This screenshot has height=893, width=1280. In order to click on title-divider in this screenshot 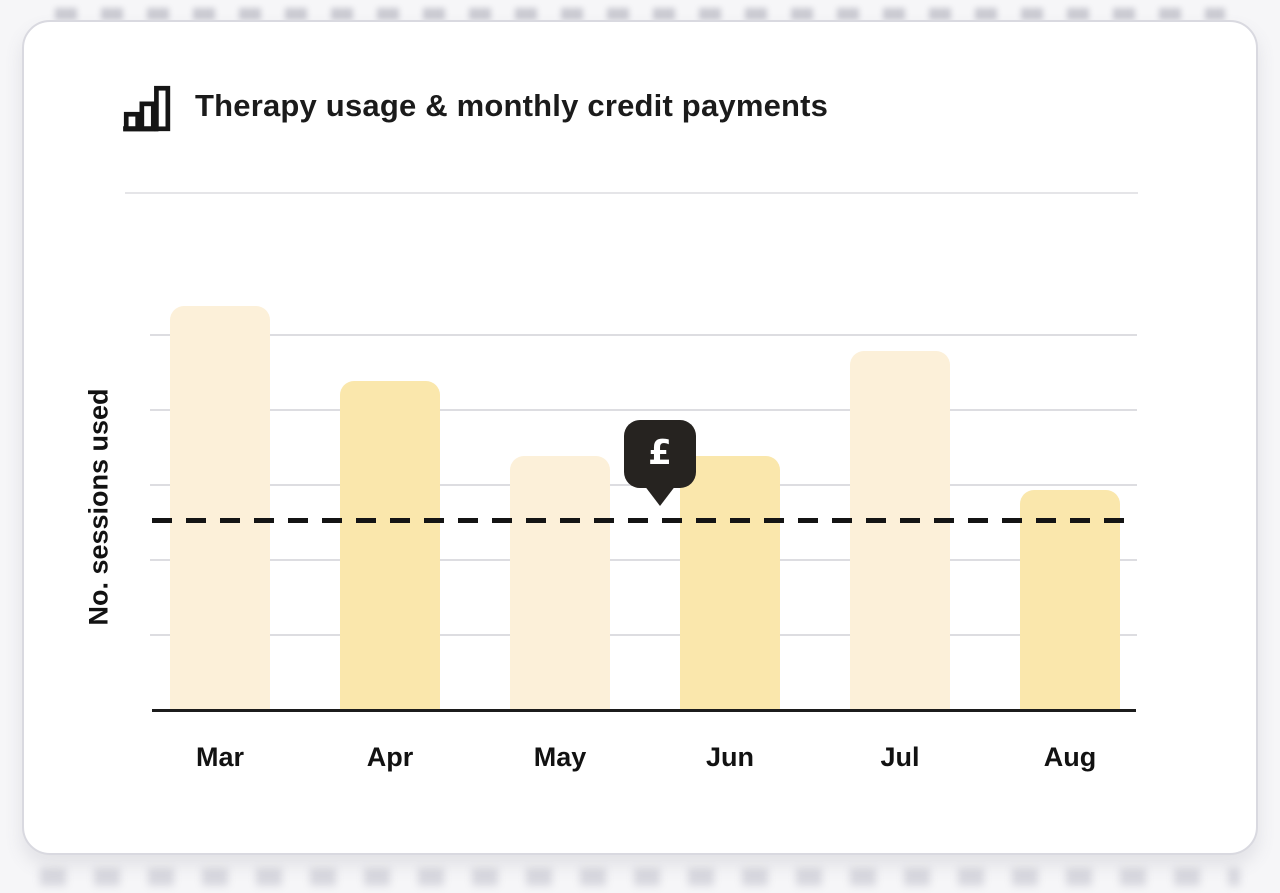, I will do `click(631, 193)`.